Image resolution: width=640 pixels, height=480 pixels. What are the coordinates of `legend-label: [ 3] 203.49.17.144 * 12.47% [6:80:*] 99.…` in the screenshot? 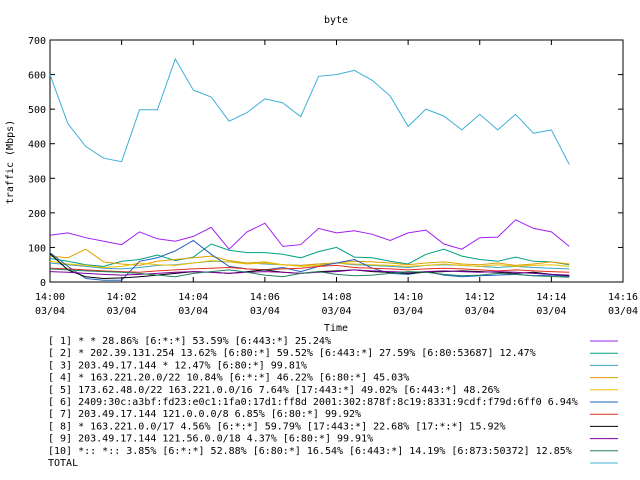 It's located at (177, 365).